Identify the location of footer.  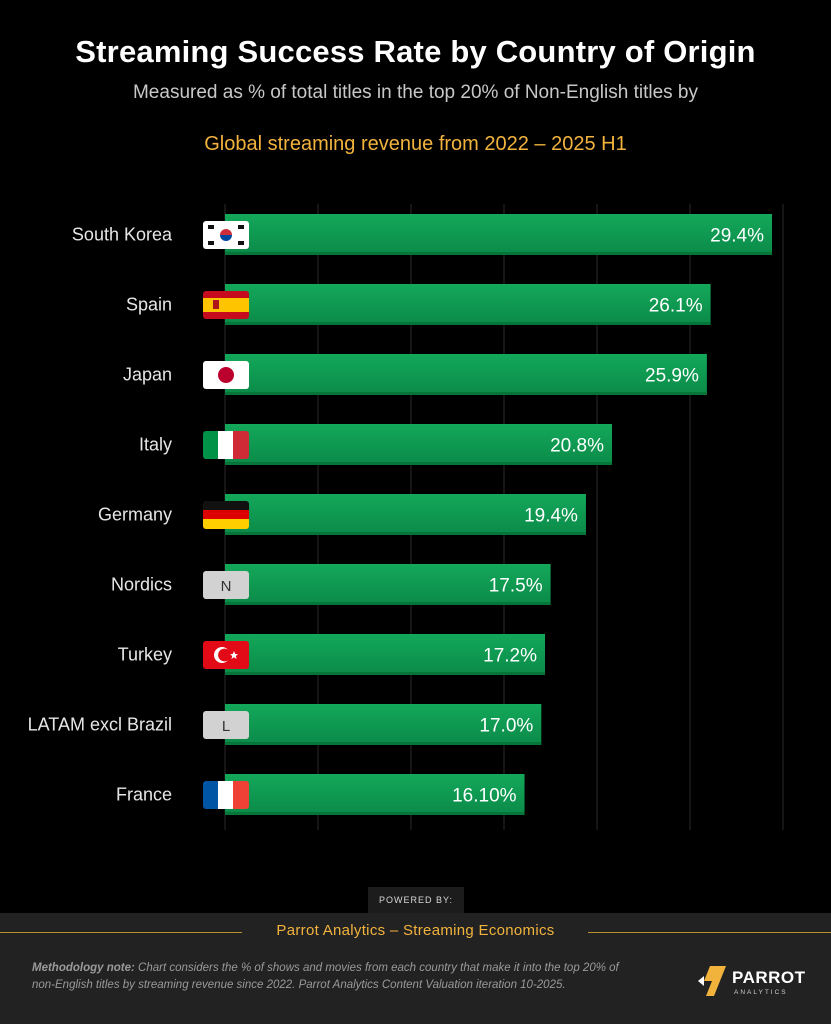
(415, 968).